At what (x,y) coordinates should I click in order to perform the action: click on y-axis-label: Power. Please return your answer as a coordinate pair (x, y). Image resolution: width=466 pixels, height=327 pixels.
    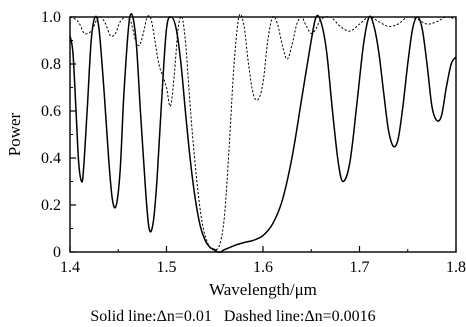
    Looking at the image, I should click on (14, 134).